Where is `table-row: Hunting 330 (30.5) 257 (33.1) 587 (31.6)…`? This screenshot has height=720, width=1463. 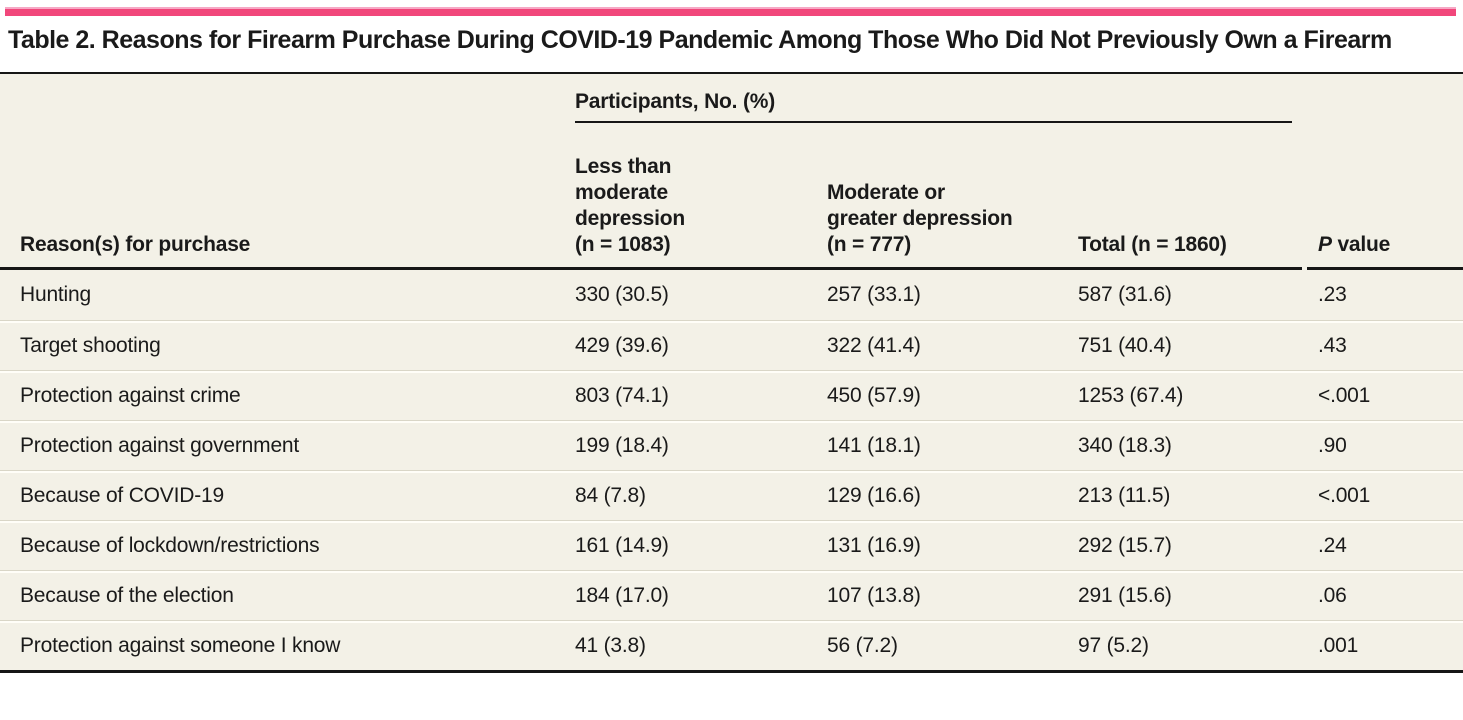
table-row: Hunting 330 (30.5) 257 (33.1) 587 (31.6)… is located at coordinates (731, 295).